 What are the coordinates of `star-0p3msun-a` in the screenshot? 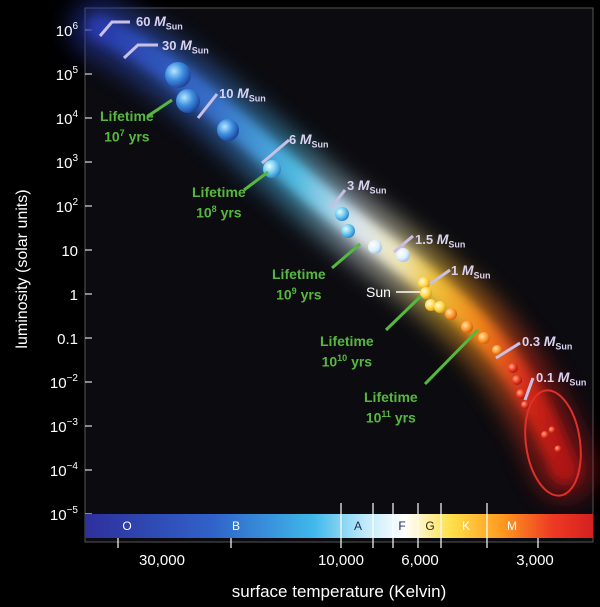 It's located at (517, 380).